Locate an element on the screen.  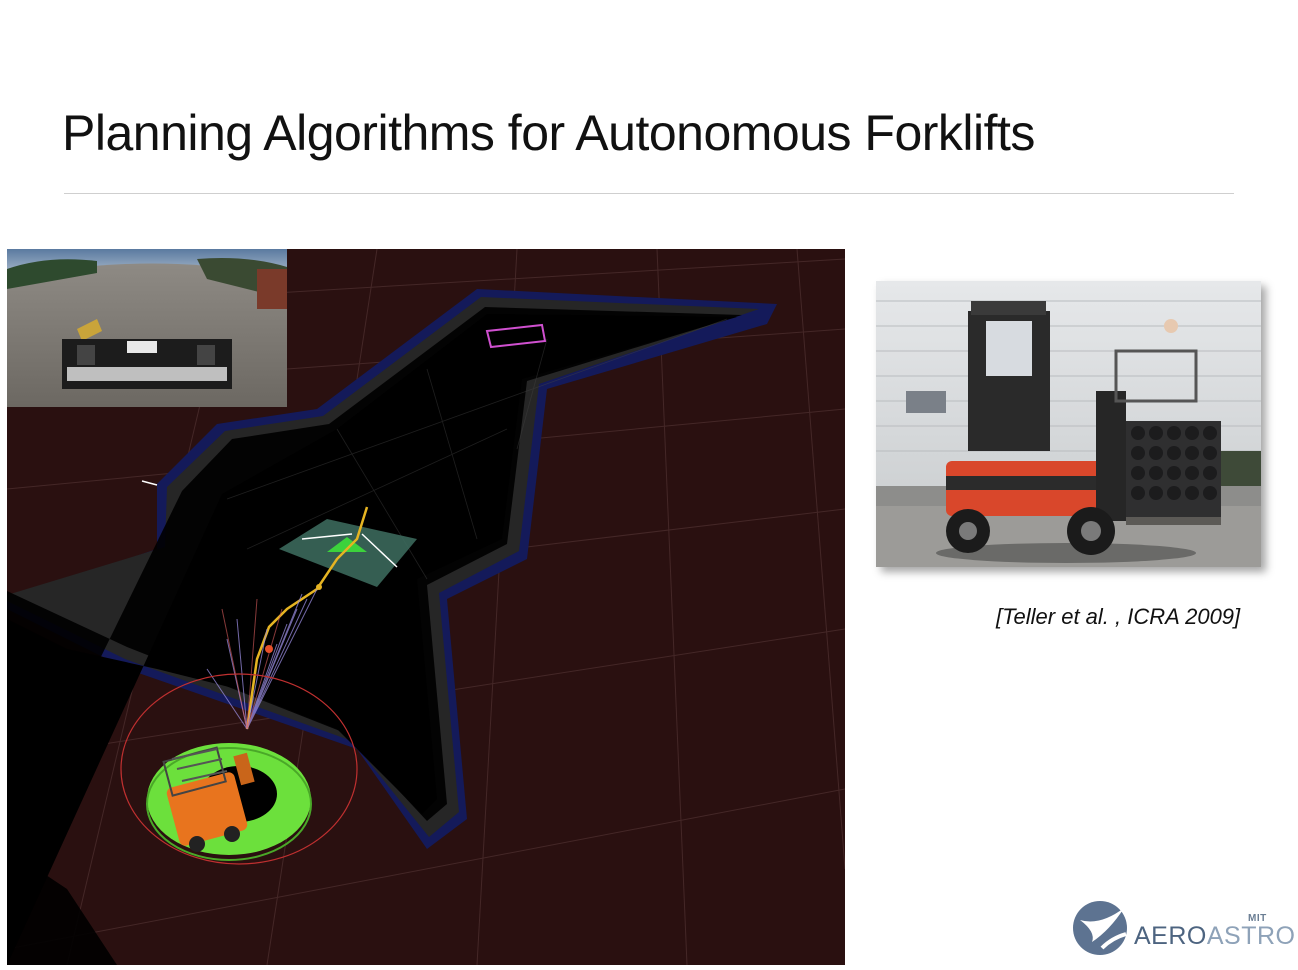
logo-wordmark: AEROASTRO is located at coordinates (1214, 936).